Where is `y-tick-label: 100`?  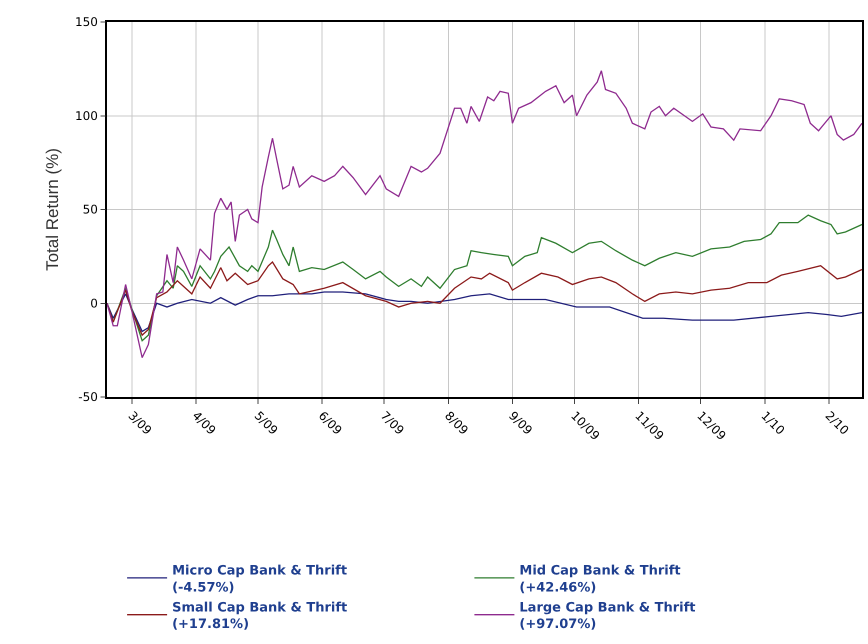
y-tick-label: 100 is located at coordinates (86, 115).